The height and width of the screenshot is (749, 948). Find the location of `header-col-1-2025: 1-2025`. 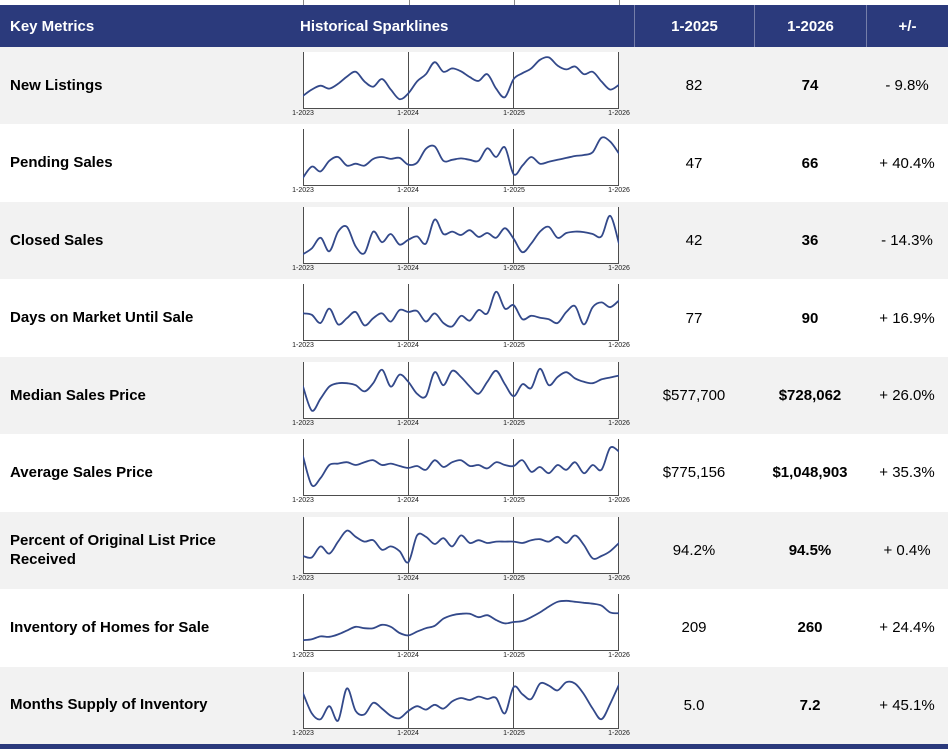

header-col-1-2025: 1-2025 is located at coordinates (694, 26).